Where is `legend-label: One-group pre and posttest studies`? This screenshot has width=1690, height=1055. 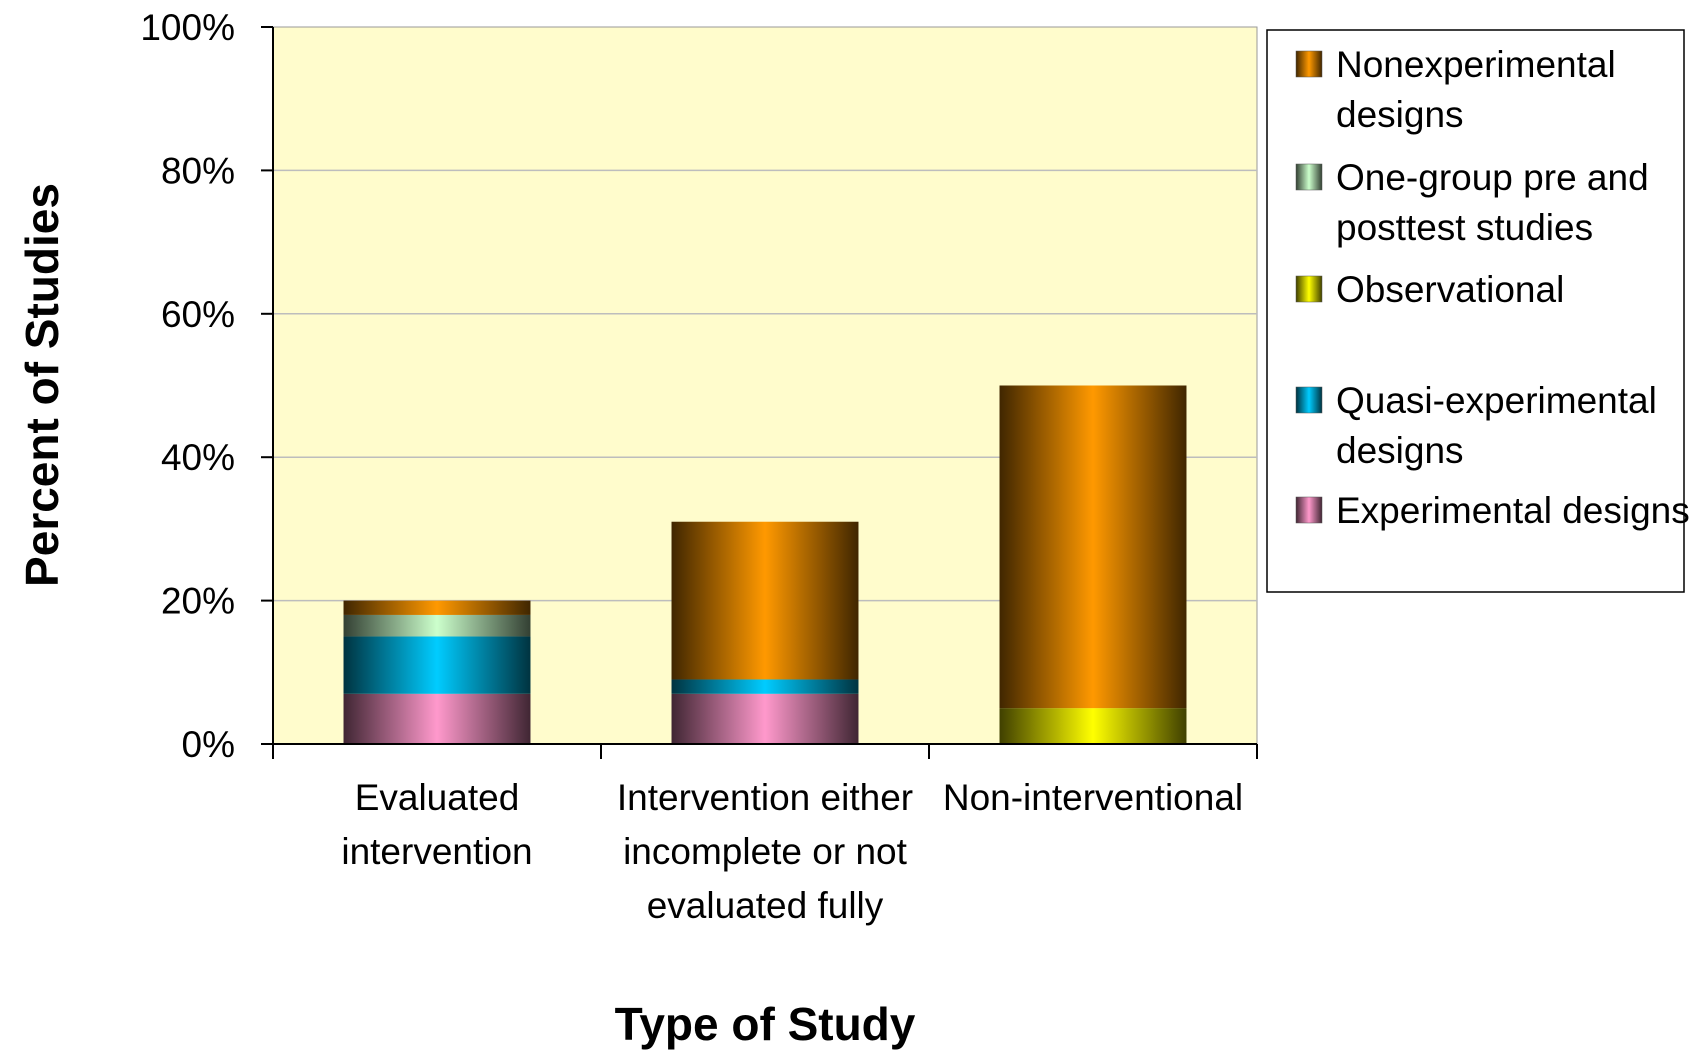
legend-label: One-group pre and posttest studies is located at coordinates (1492, 202).